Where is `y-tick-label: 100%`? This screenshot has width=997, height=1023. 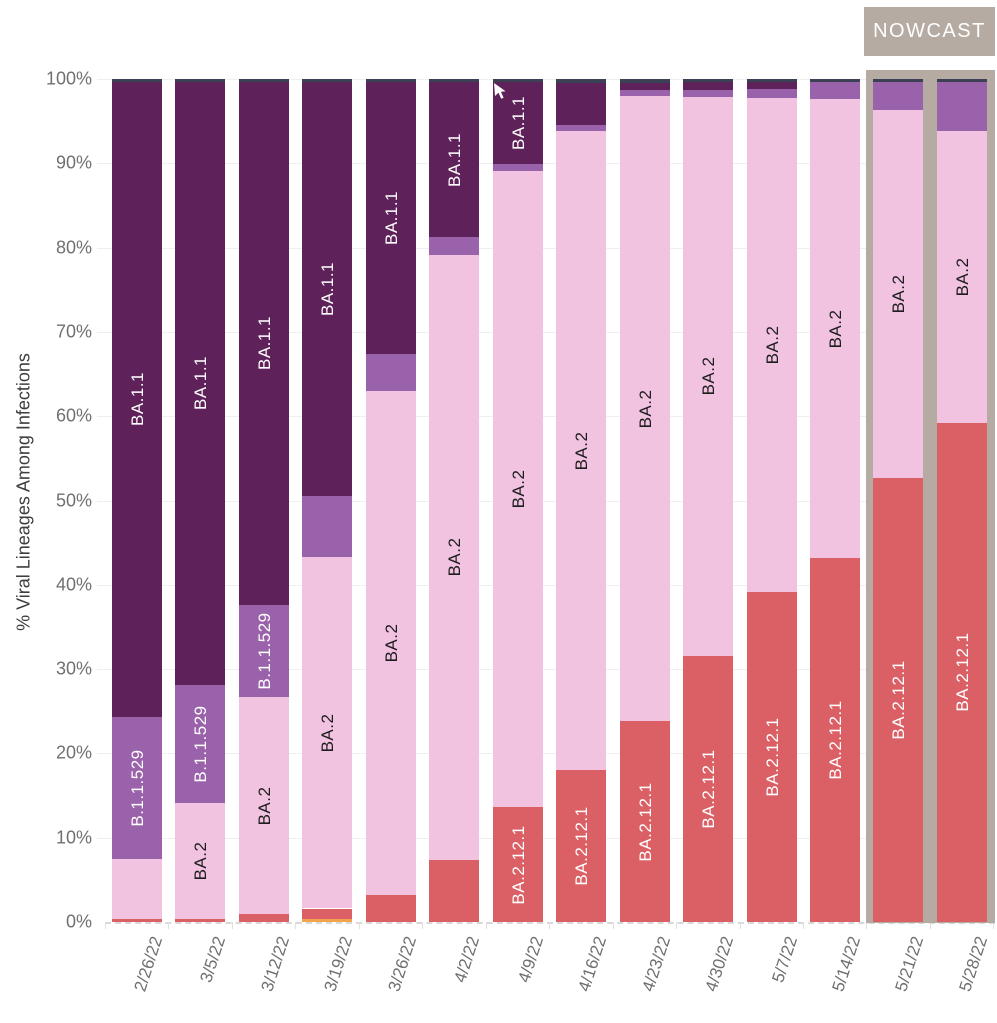
y-tick-label: 100% is located at coordinates (68, 78).